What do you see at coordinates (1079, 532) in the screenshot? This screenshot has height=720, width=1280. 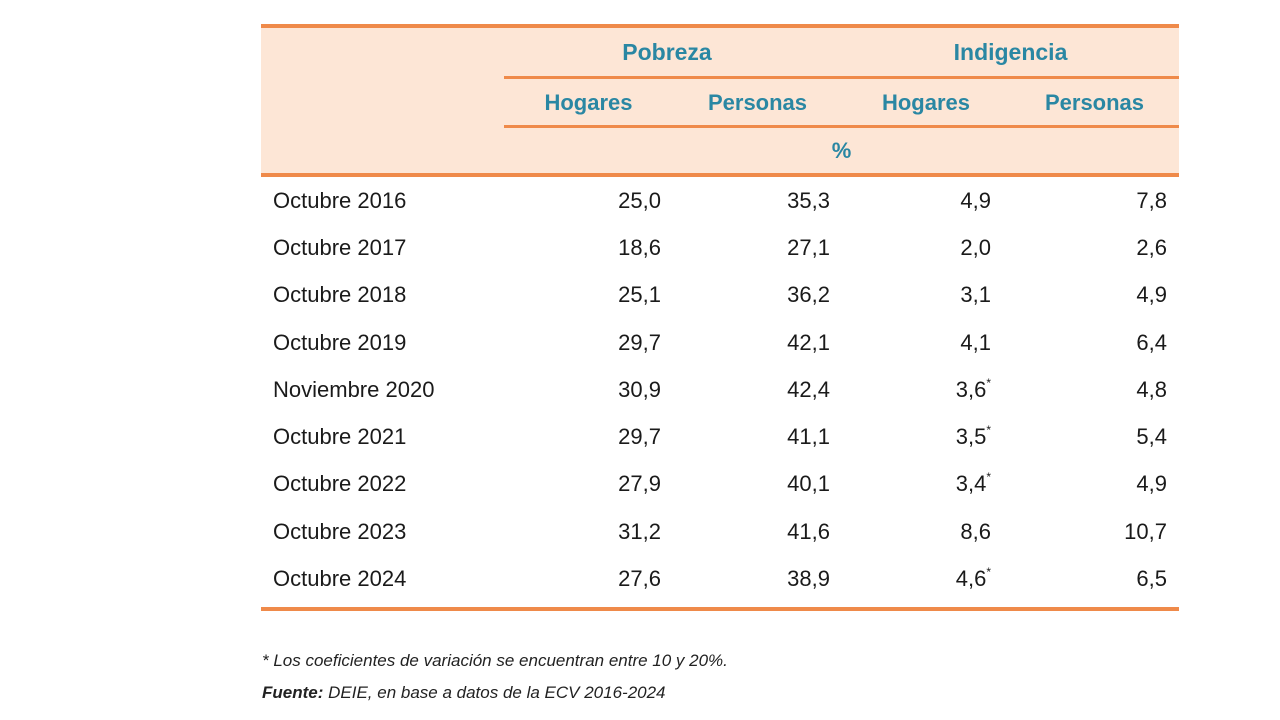 I see `cell-indigencia-personas: 10,7` at bounding box center [1079, 532].